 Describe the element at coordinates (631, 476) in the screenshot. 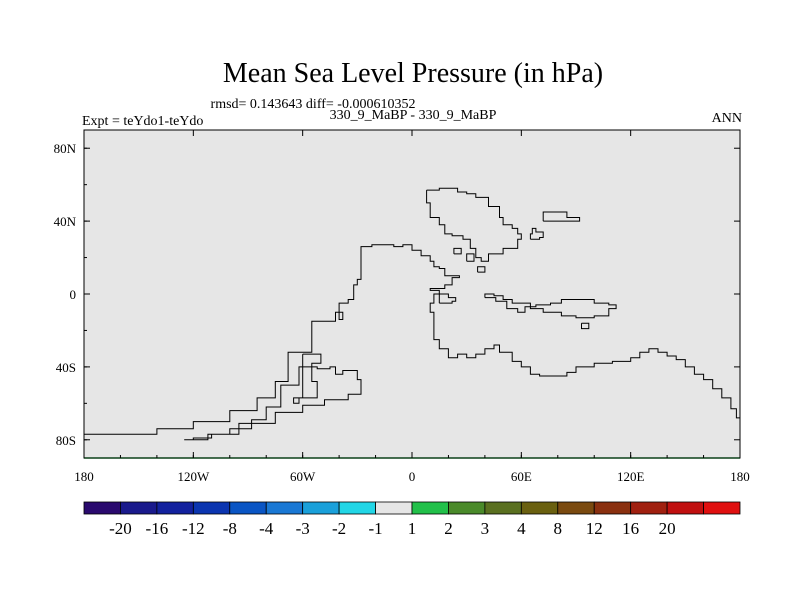

I see `x-tick-label: 120E` at that location.